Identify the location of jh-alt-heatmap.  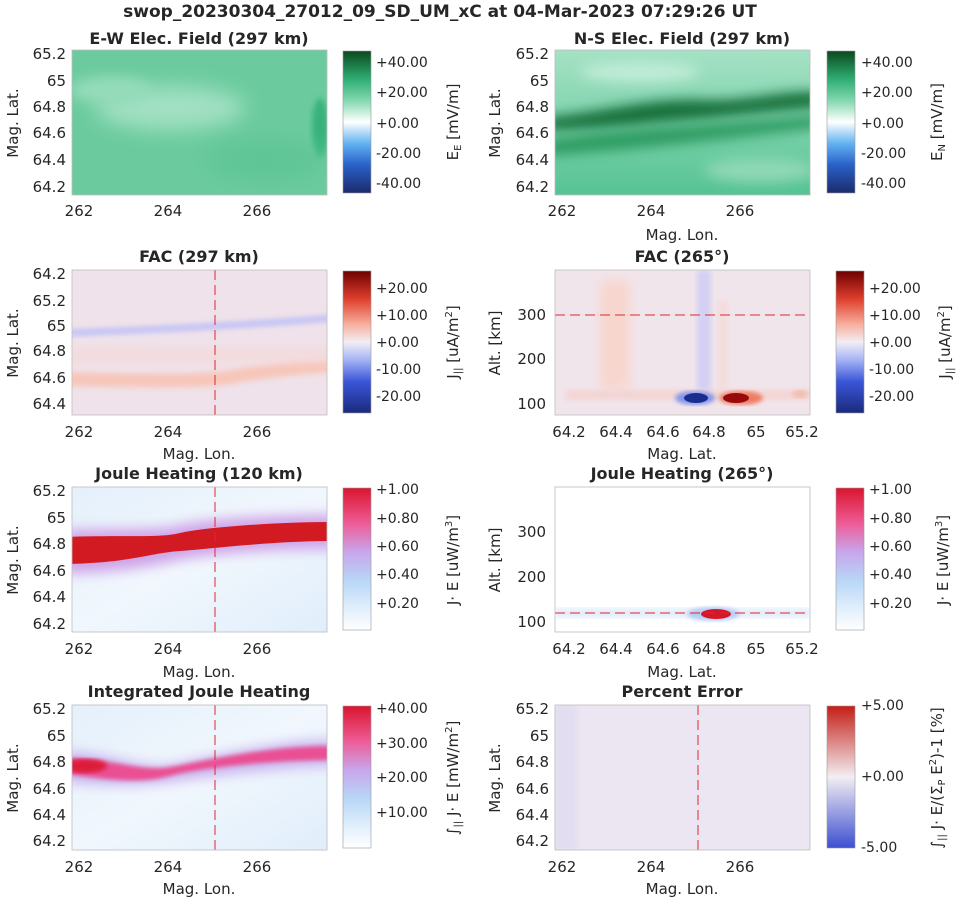
(682, 559).